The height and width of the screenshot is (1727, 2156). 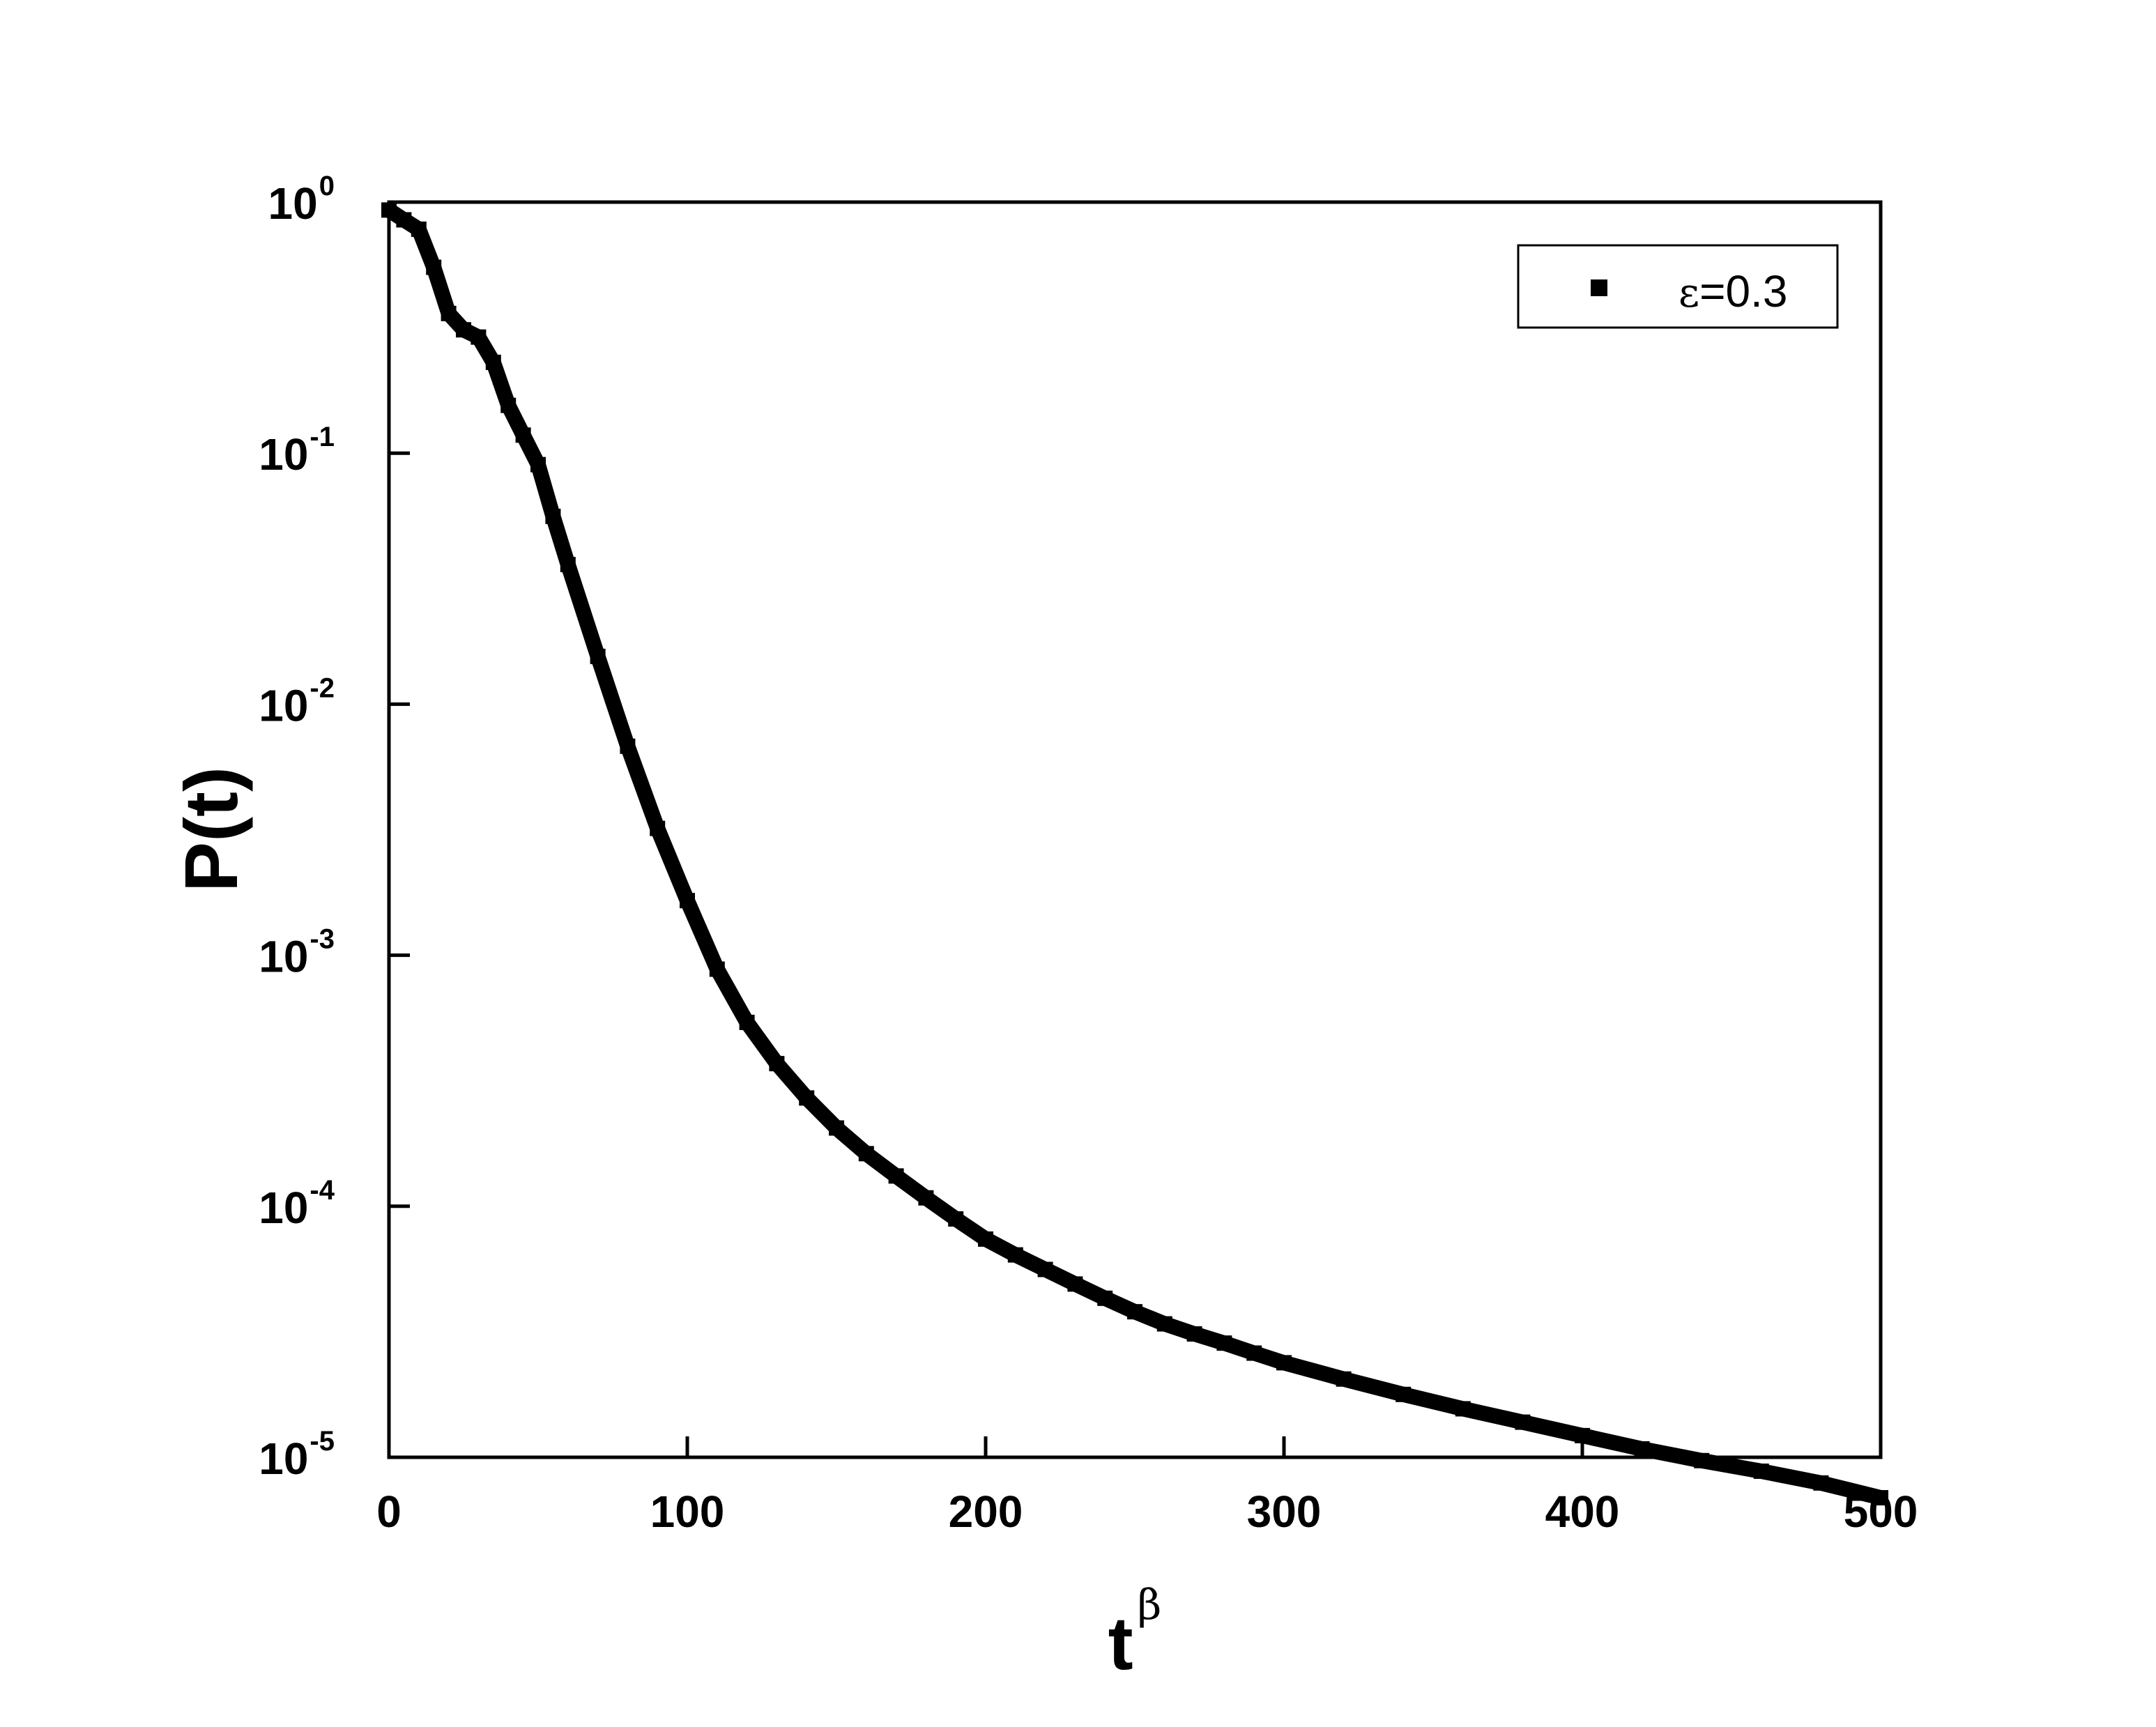 I want to click on y-tick-label: 10⁻⁵, so click(x=300, y=1455).